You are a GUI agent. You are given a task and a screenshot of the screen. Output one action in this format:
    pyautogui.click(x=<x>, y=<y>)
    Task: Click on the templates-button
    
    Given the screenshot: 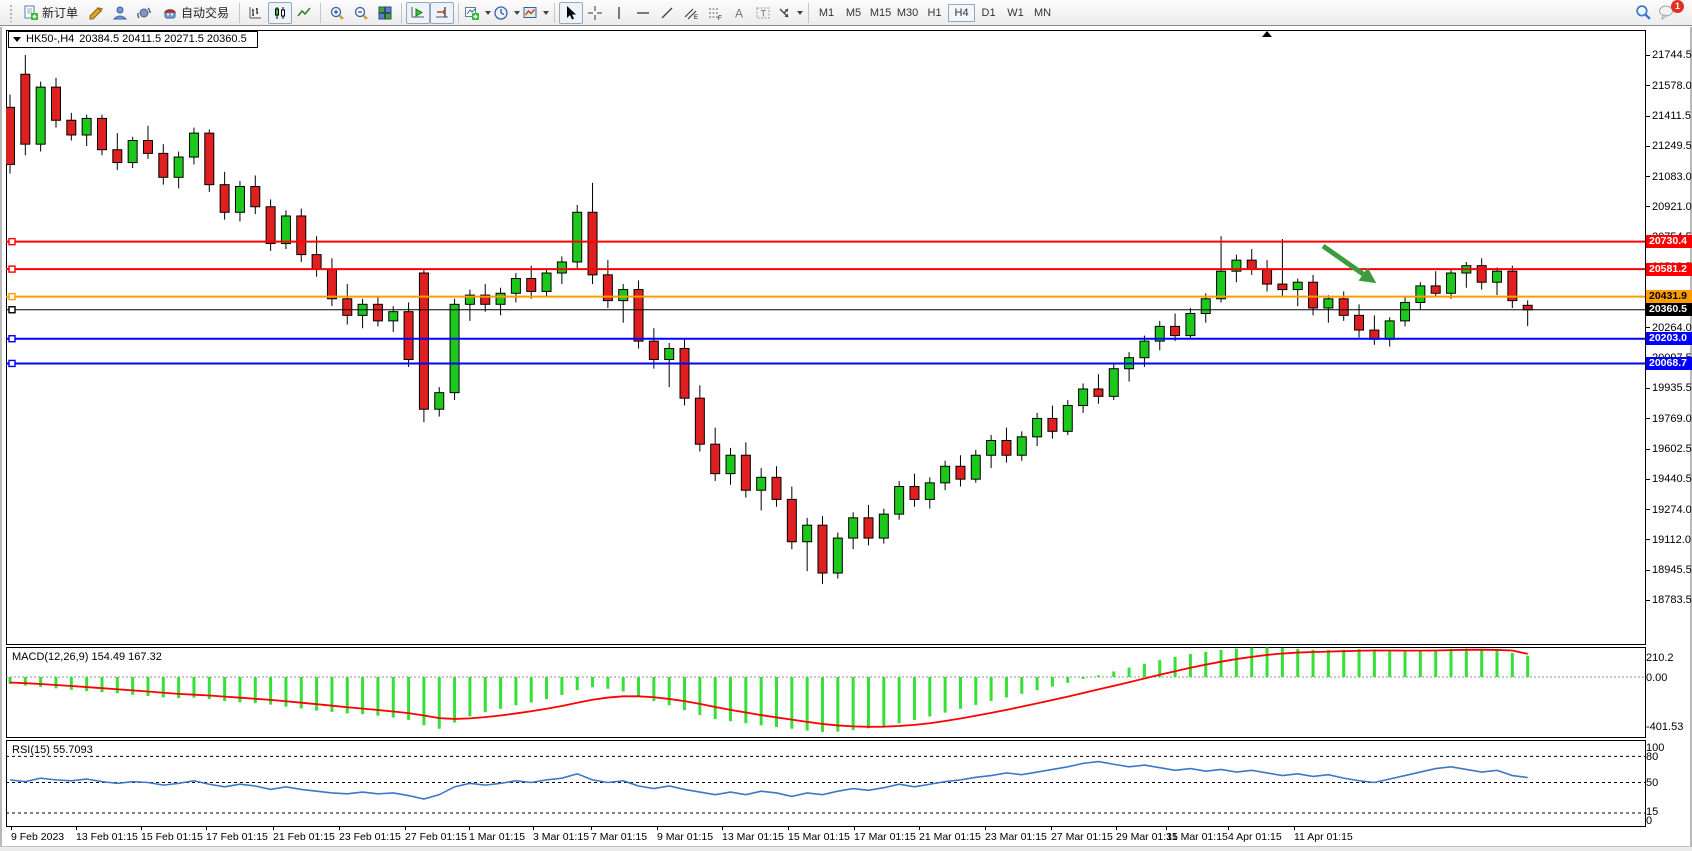 What is the action you would take?
    pyautogui.click(x=535, y=13)
    